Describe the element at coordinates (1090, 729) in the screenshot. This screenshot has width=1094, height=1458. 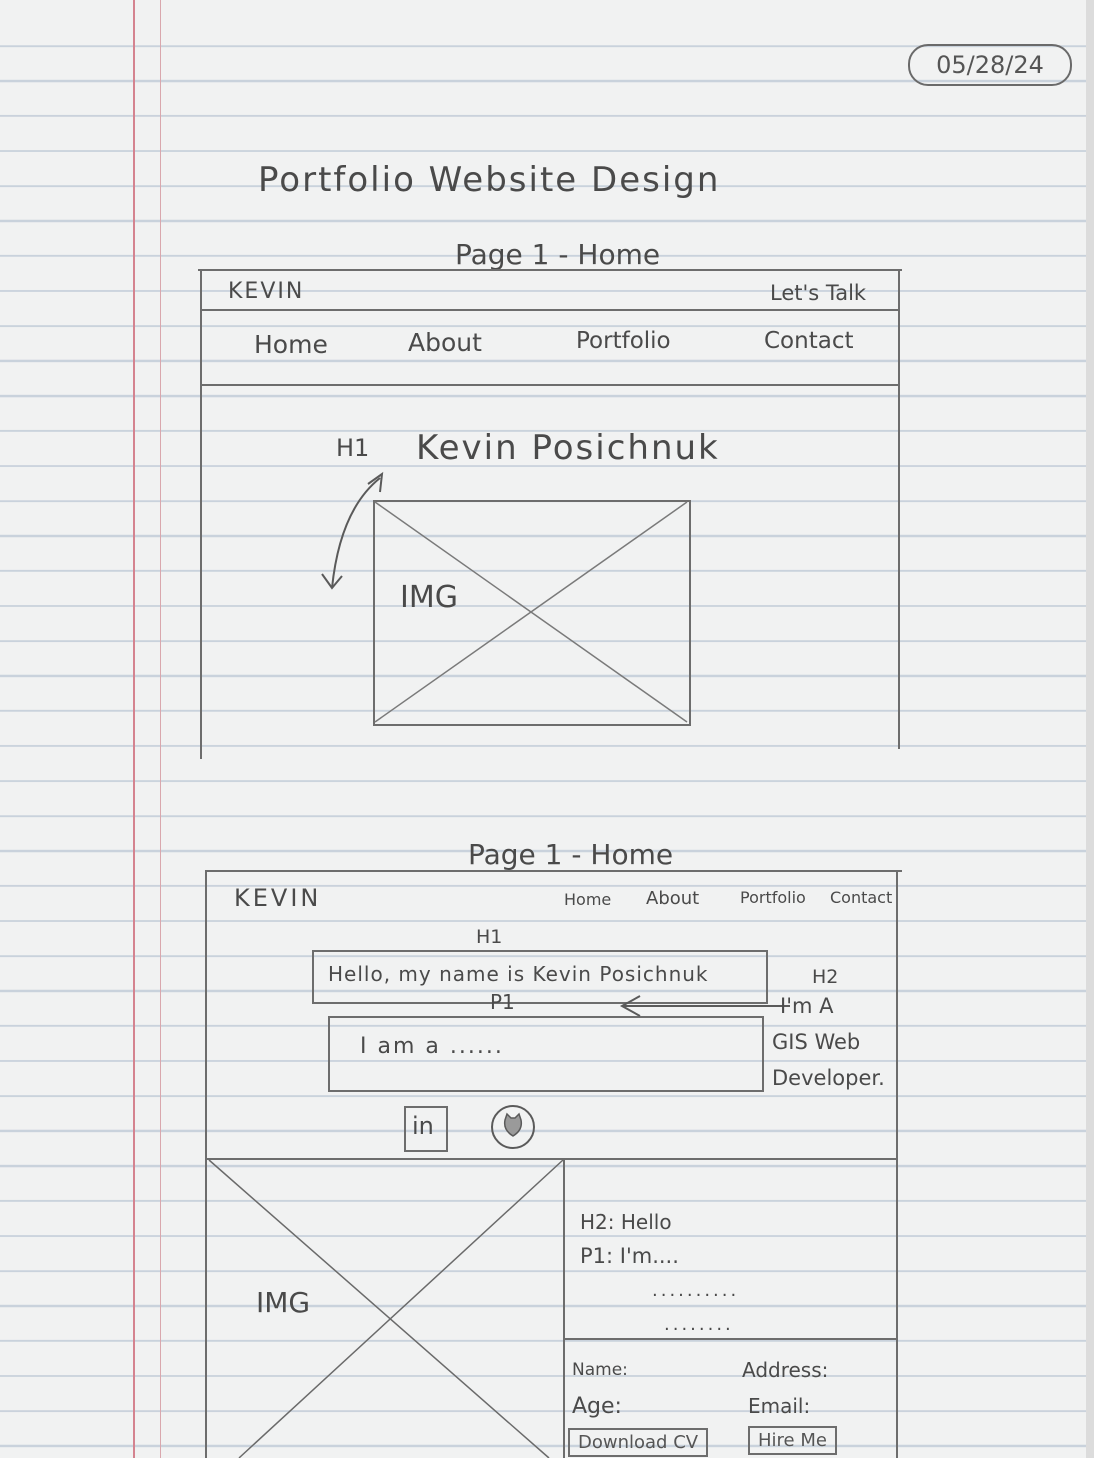
I see `paper-edge` at that location.